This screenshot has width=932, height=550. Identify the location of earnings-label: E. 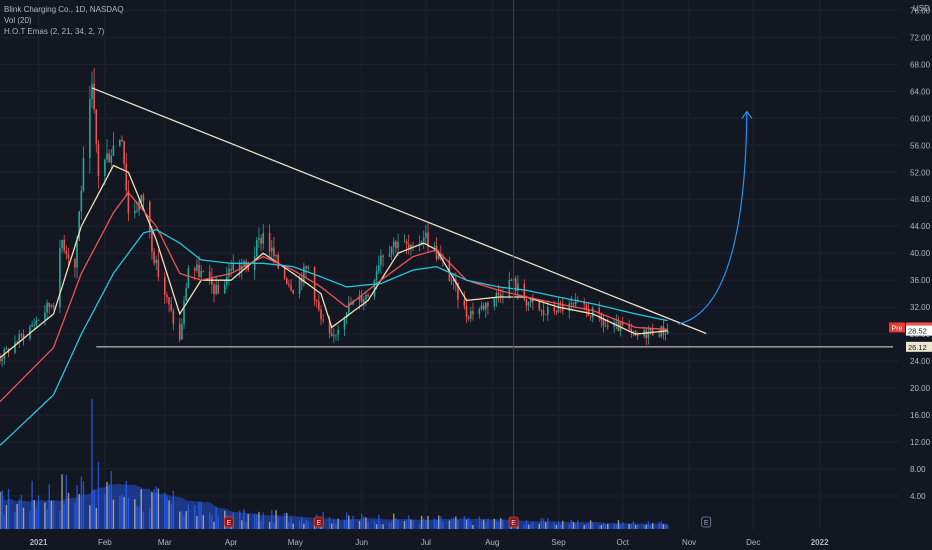
(229, 523).